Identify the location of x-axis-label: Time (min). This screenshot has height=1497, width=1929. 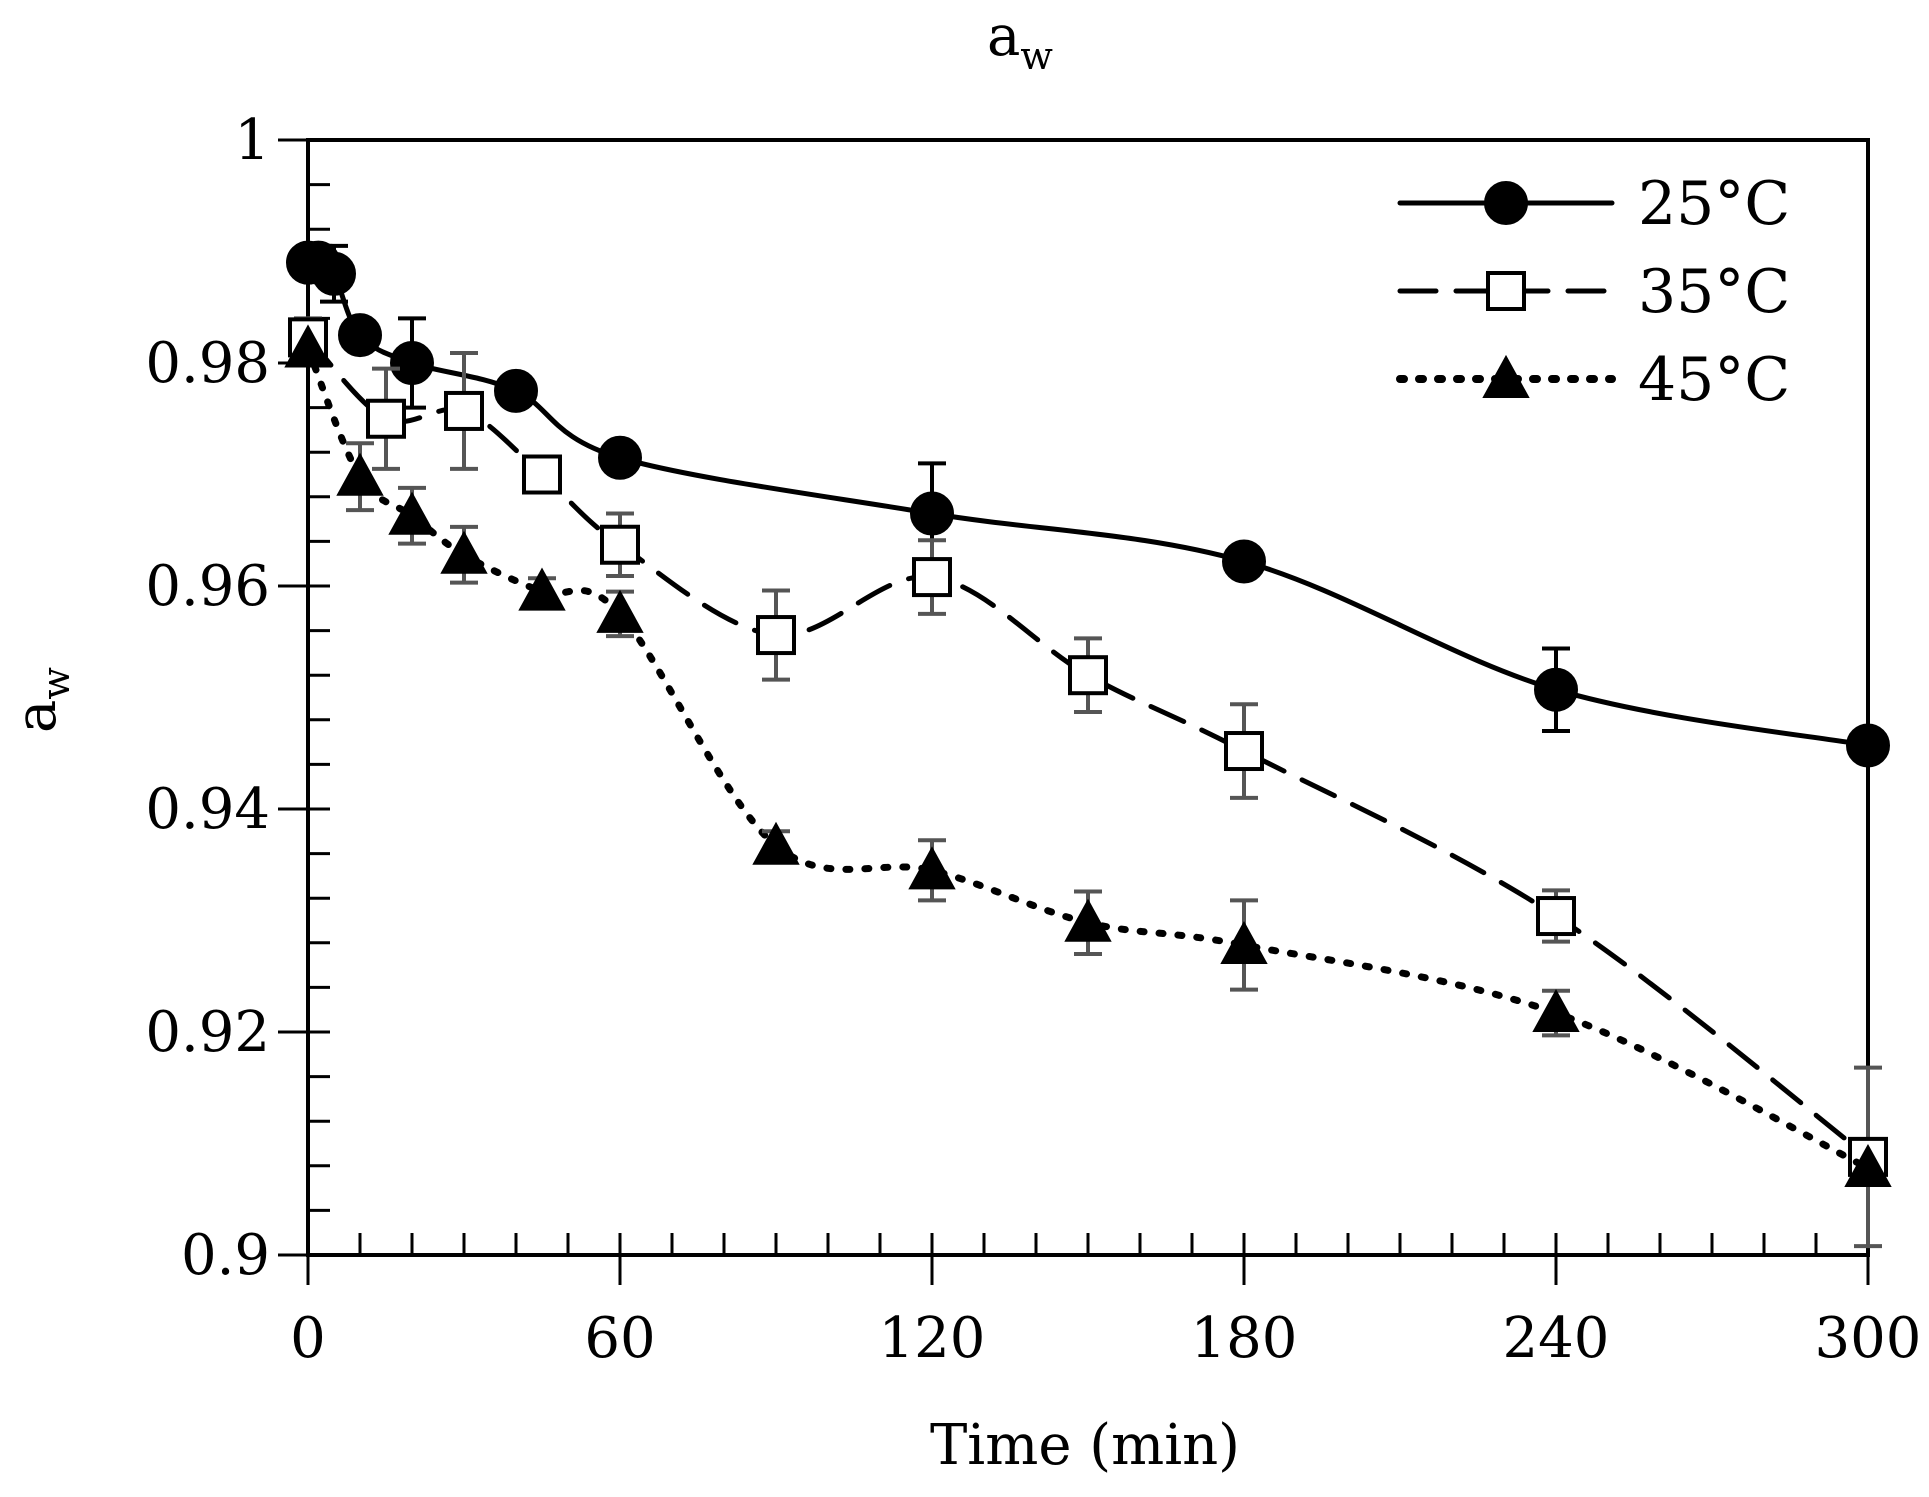
(1085, 1445).